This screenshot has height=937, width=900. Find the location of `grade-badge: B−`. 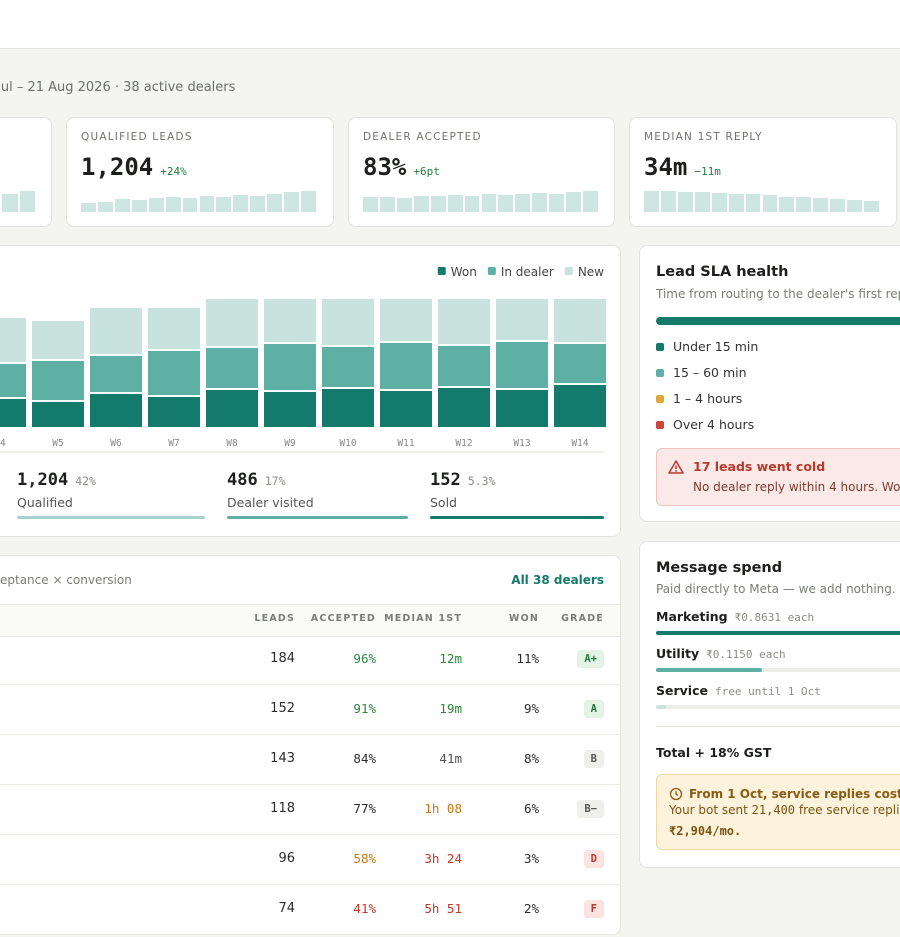

grade-badge: B− is located at coordinates (590, 809).